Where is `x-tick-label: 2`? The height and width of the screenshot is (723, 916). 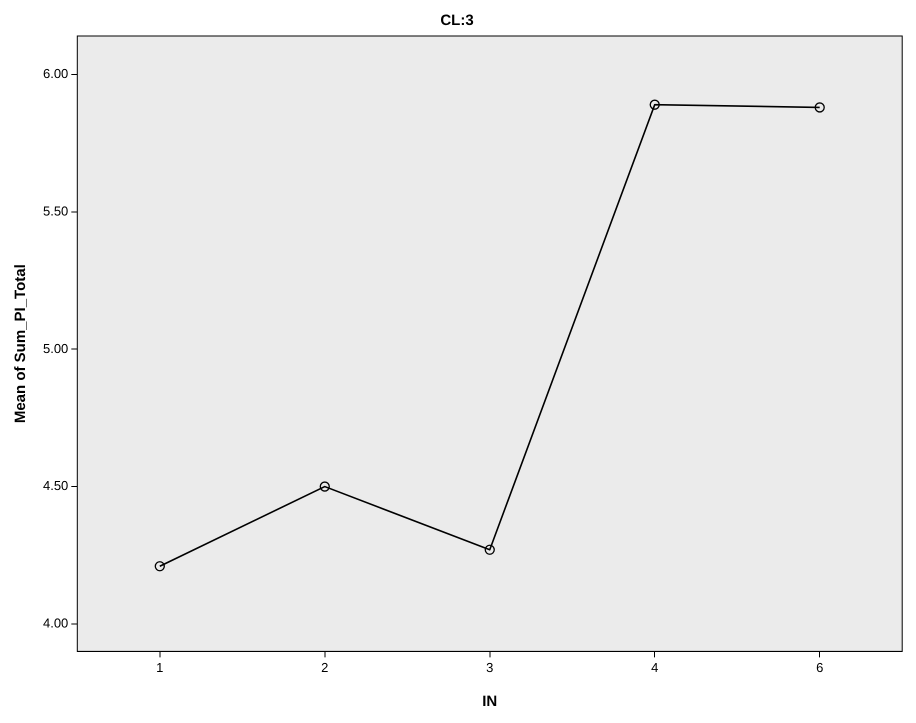 x-tick-label: 2 is located at coordinates (324, 667).